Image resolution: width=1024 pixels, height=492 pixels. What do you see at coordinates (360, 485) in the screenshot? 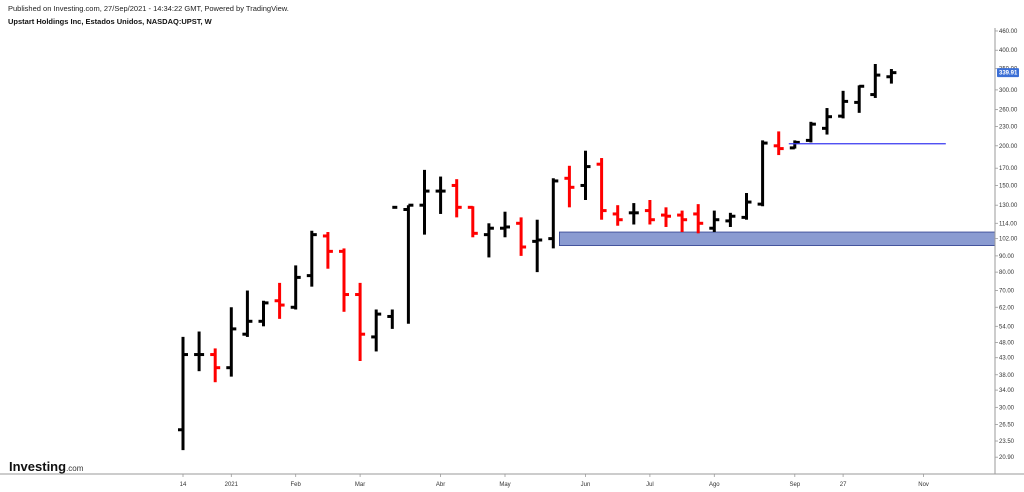
I see `x-tick-label: Mar` at bounding box center [360, 485].